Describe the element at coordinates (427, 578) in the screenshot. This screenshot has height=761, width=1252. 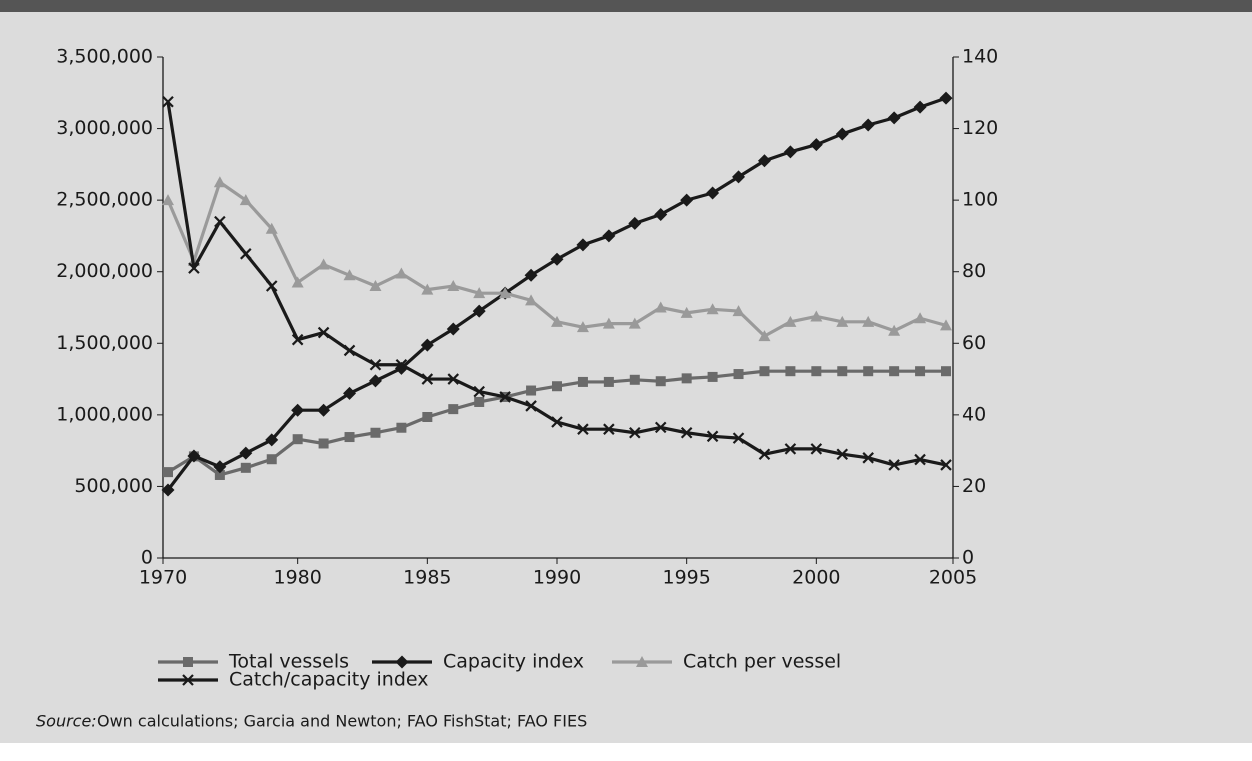
I see `x-tick-label: 1985` at that location.